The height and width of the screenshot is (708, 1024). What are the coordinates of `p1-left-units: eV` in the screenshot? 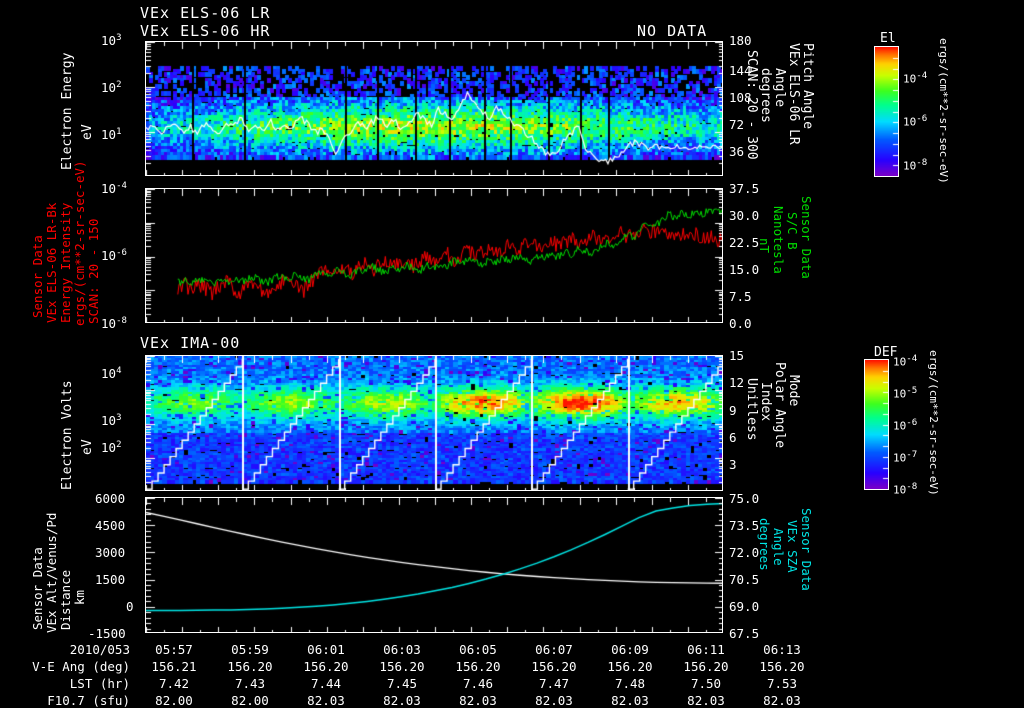 It's located at (87, 132).